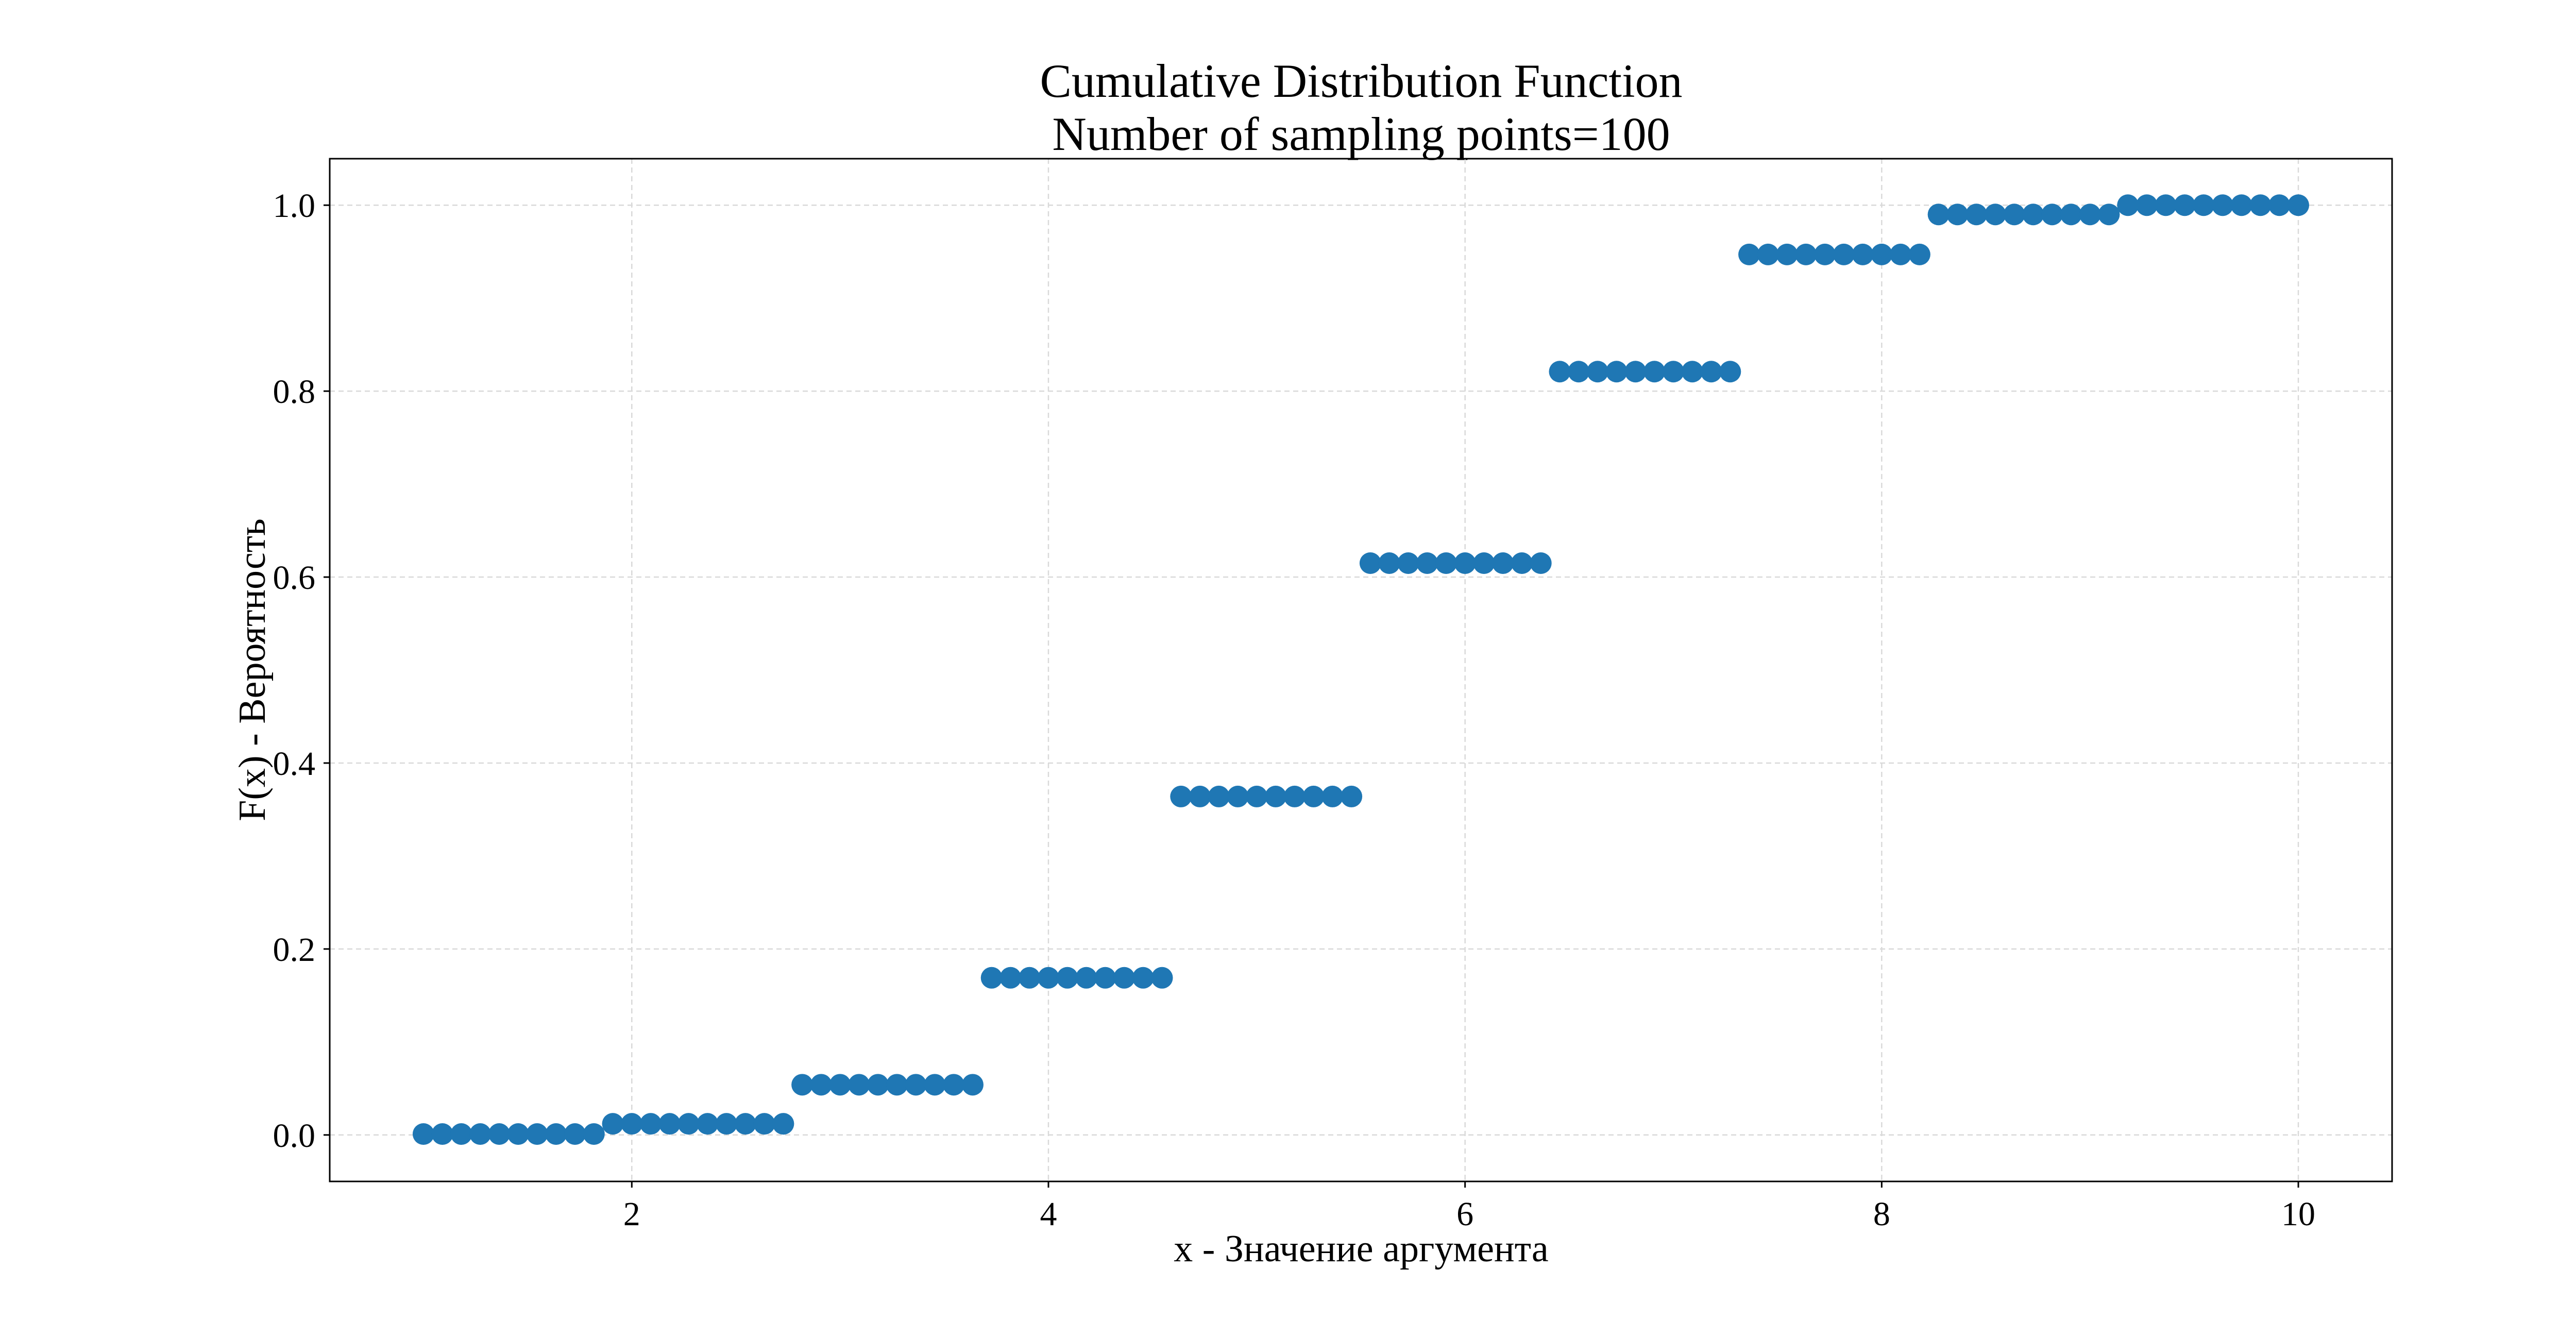  What do you see at coordinates (294, 392) in the screenshot?
I see `y-tick-label-4: 0.8` at bounding box center [294, 392].